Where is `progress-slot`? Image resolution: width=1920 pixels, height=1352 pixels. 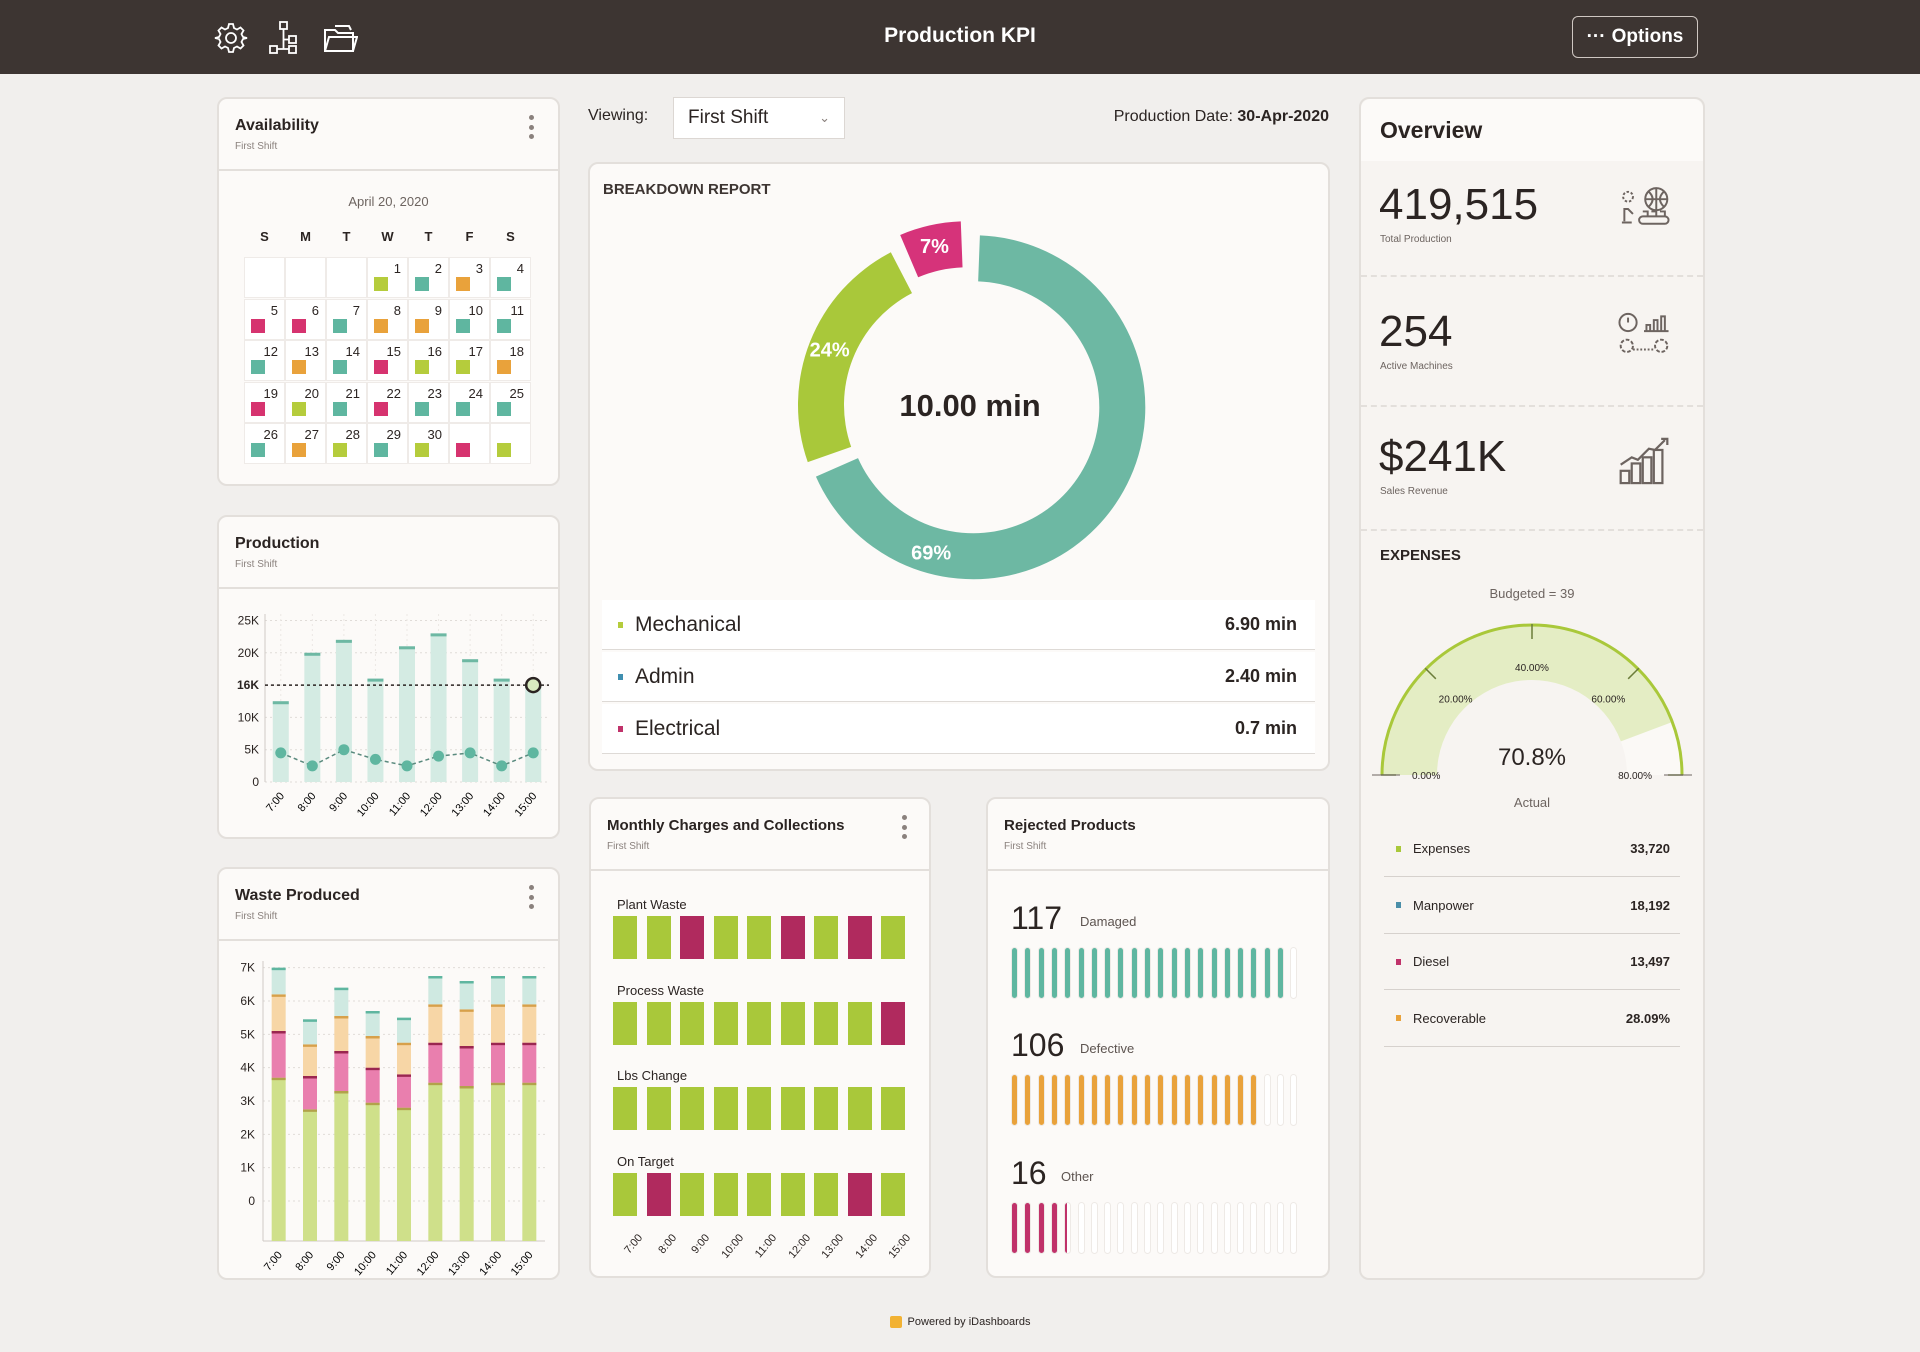
progress-slot is located at coordinates (1134, 1228).